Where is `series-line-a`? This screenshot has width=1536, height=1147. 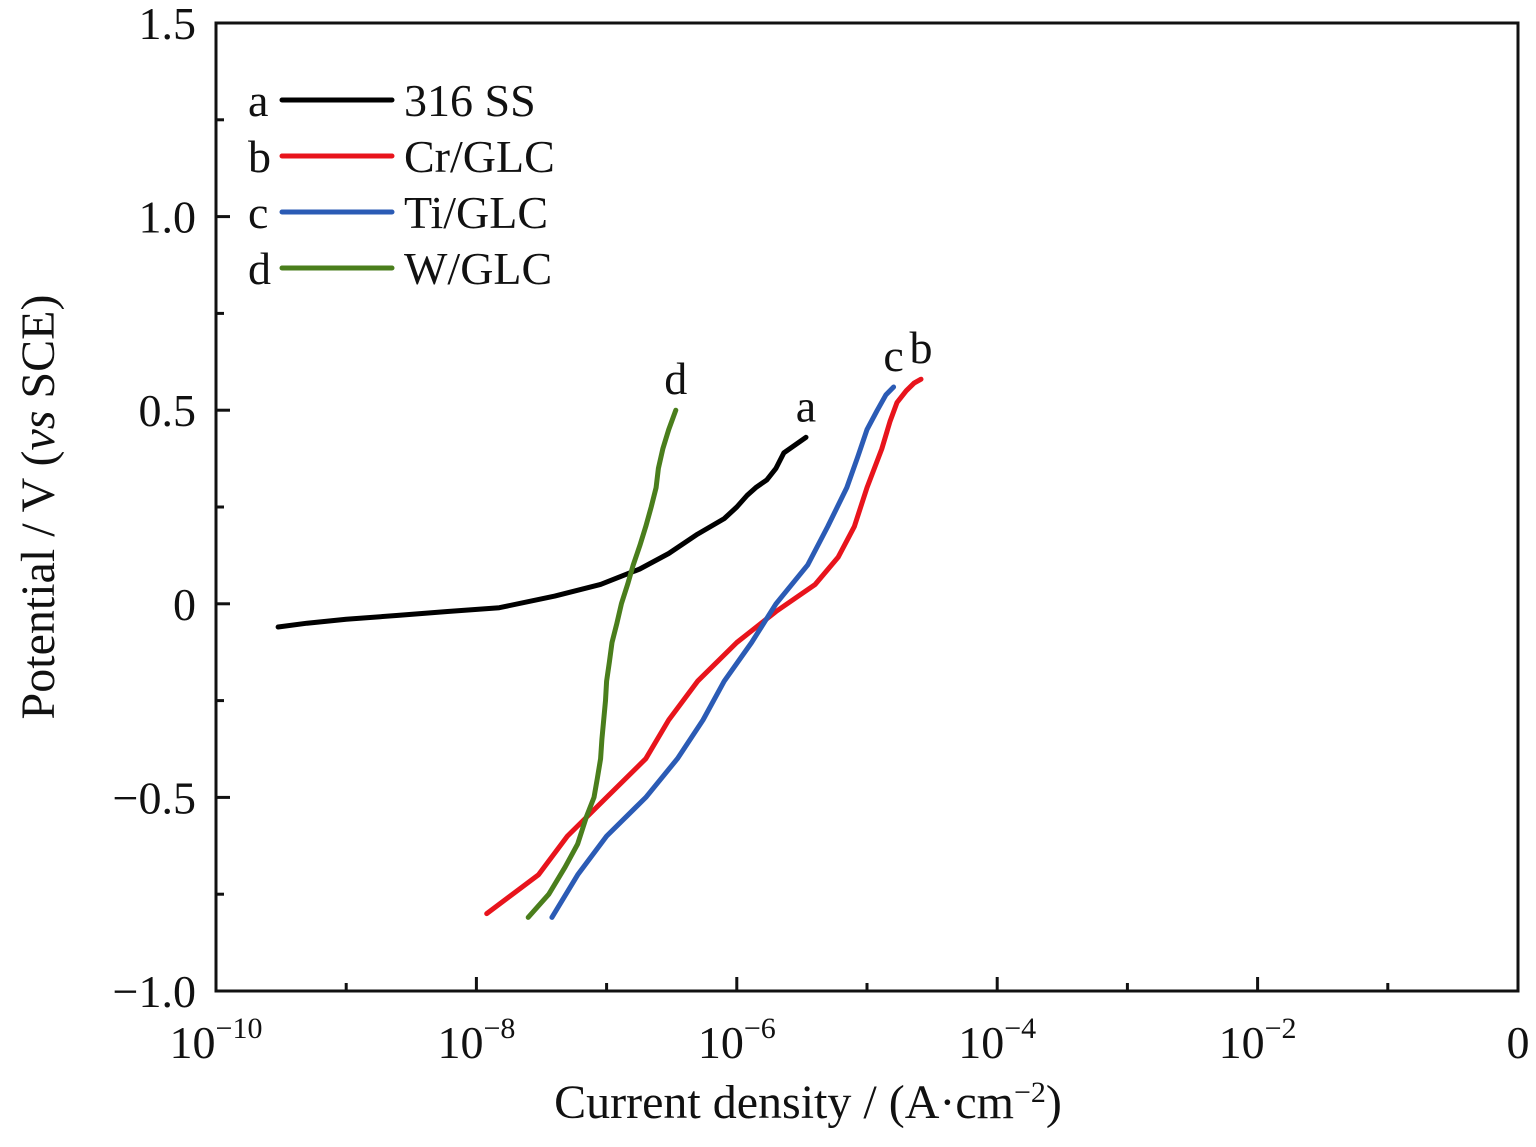 series-line-a is located at coordinates (542, 532).